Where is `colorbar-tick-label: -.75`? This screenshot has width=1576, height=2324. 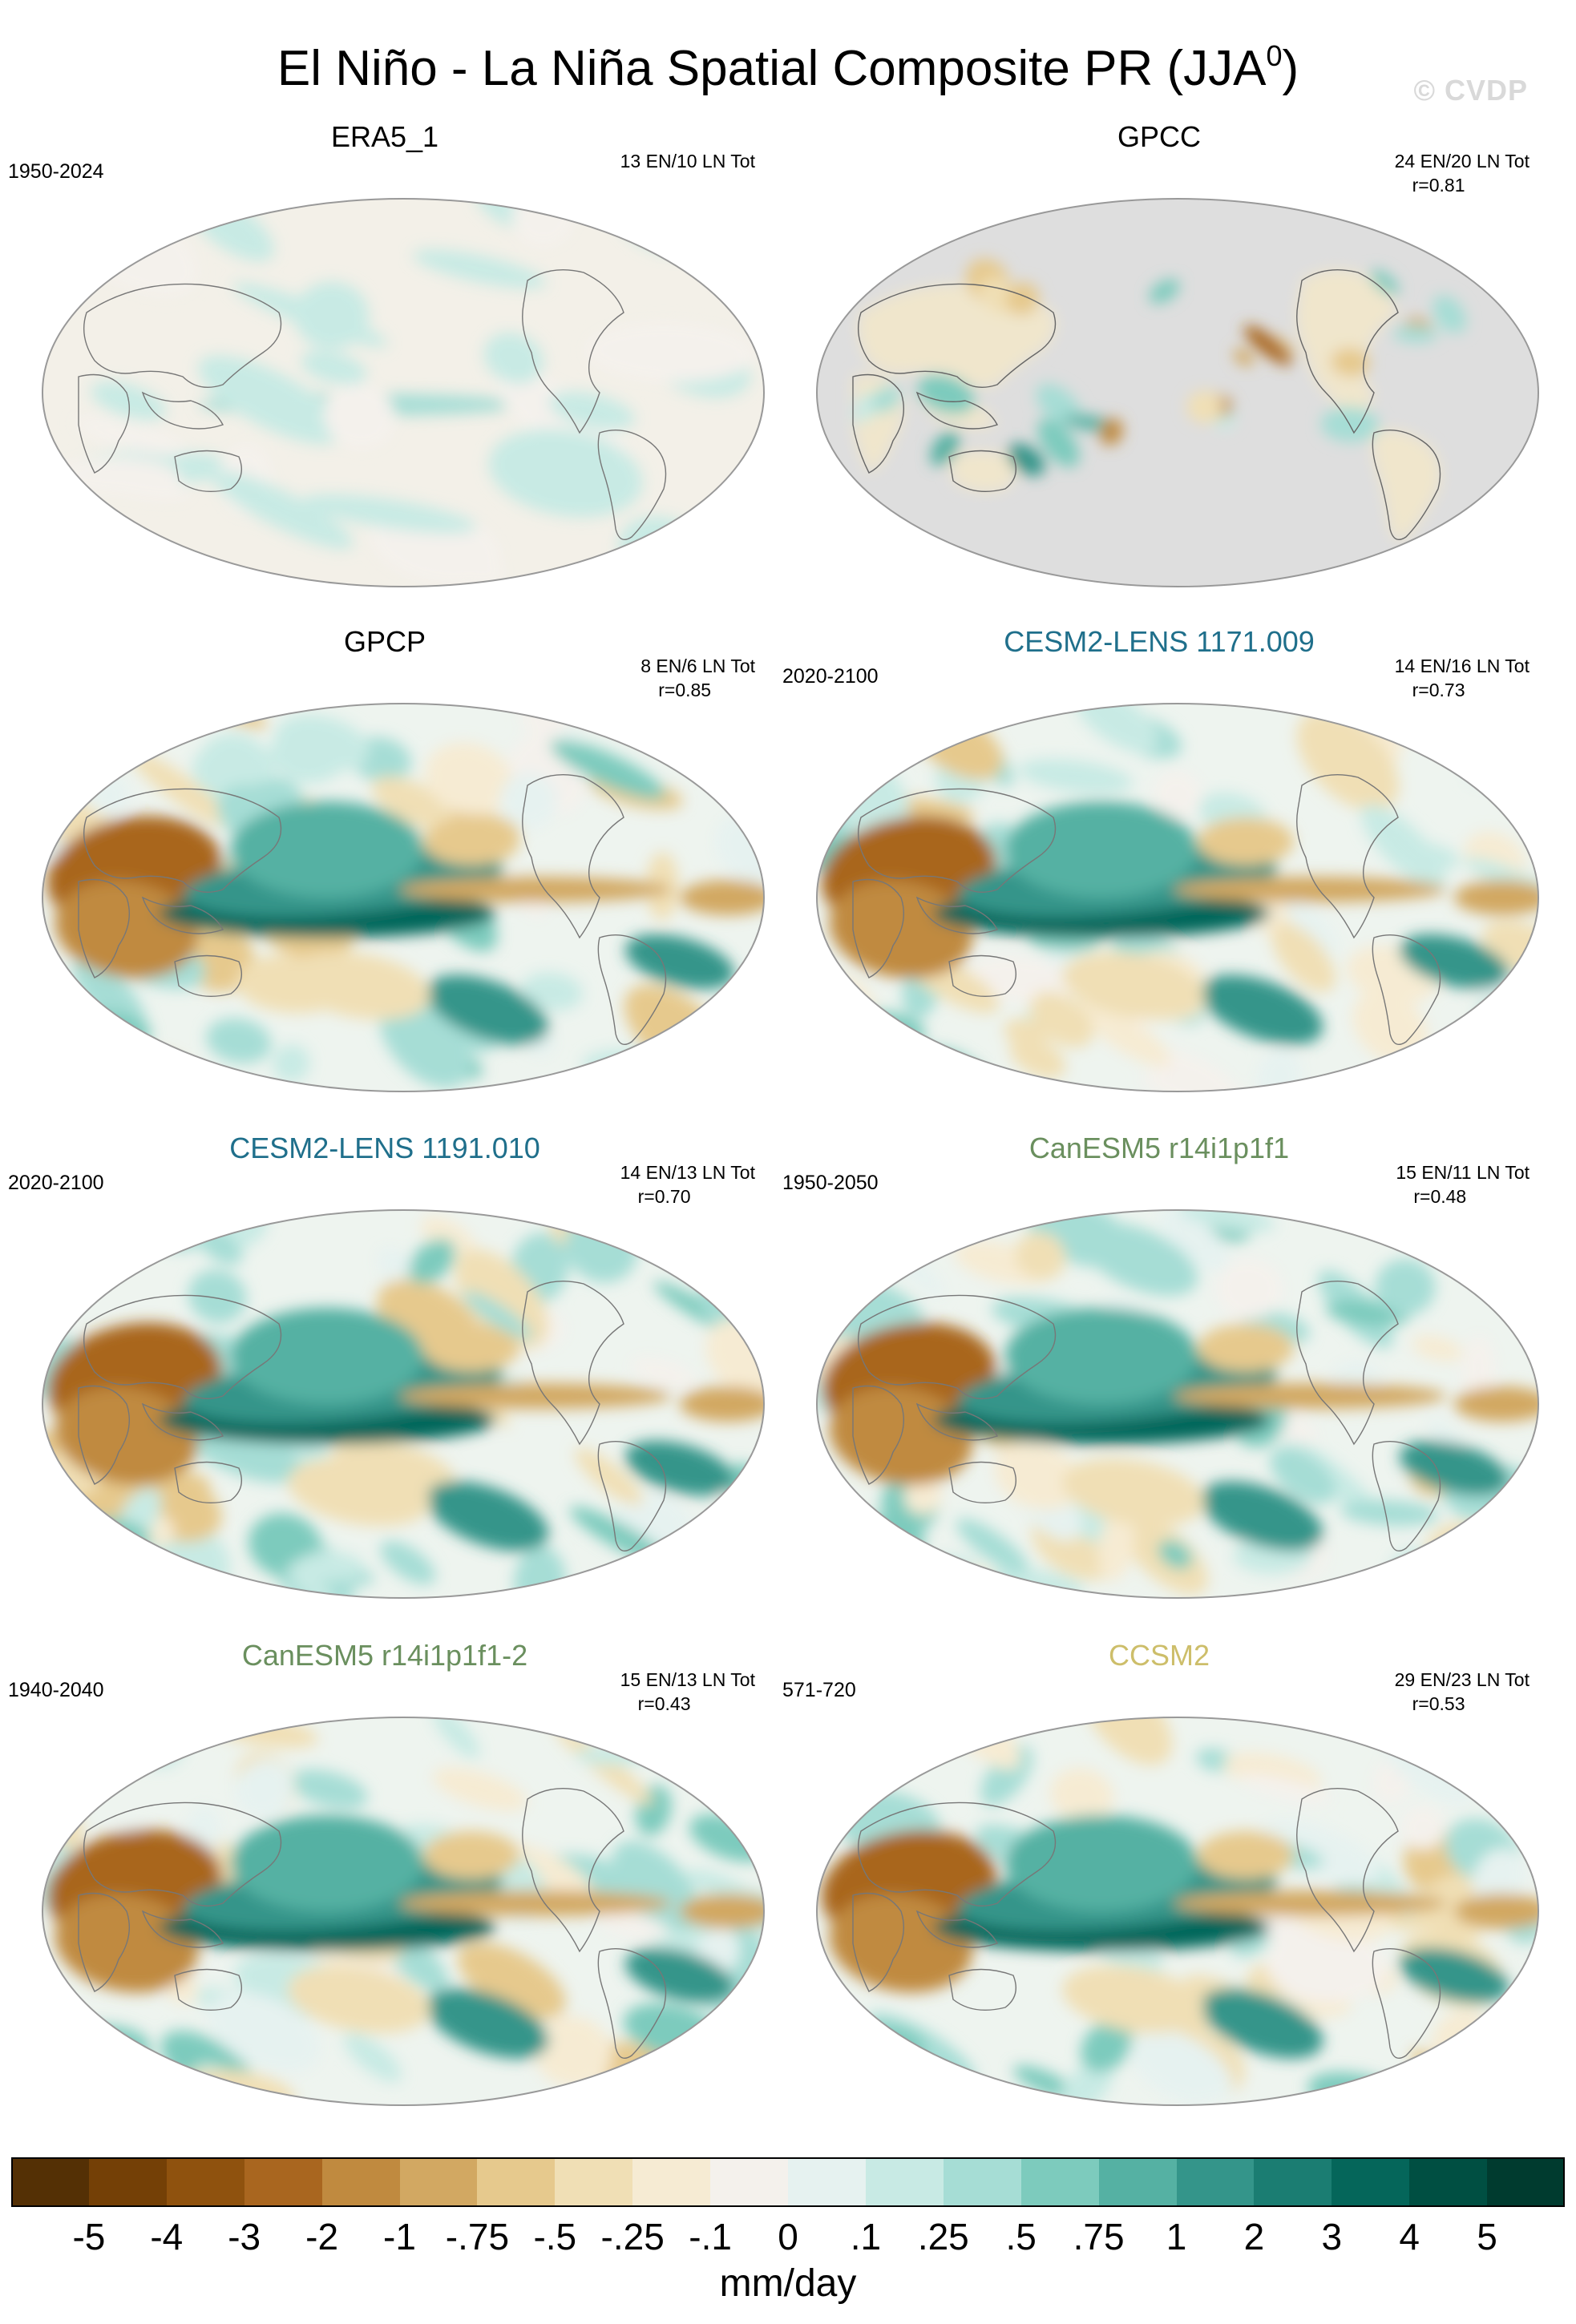
colorbar-tick-label: -.75 is located at coordinates (477, 2236).